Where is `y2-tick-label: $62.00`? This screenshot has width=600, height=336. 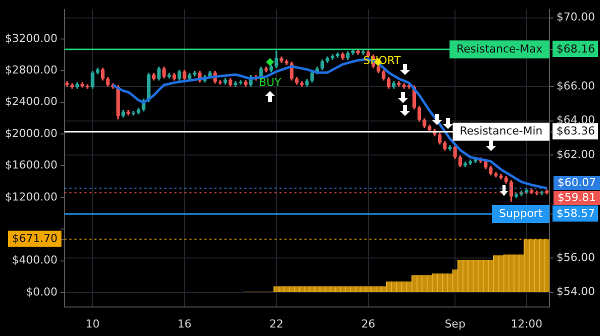
y2-tick-label: $62.00 is located at coordinates (576, 154).